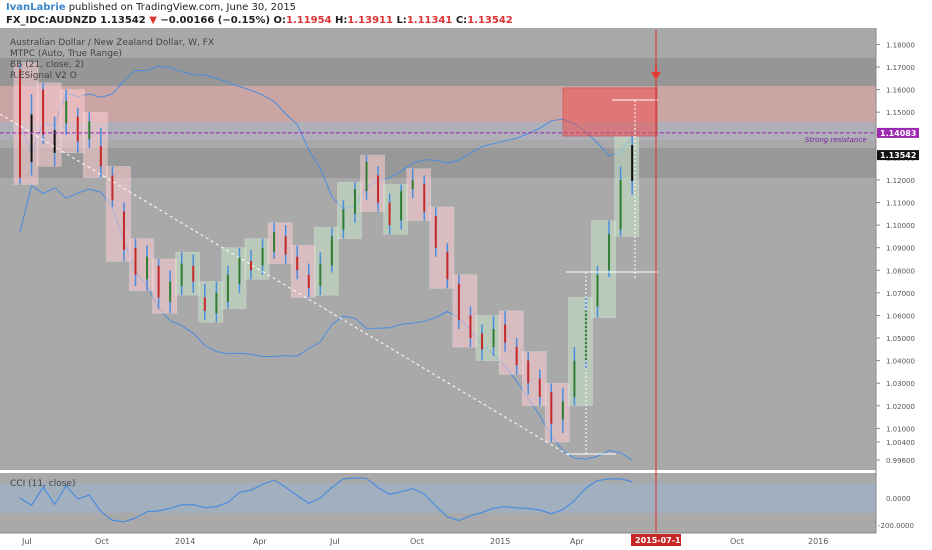 The height and width of the screenshot is (550, 932). I want to click on price-tick-label: 1.18000, so click(900, 45).